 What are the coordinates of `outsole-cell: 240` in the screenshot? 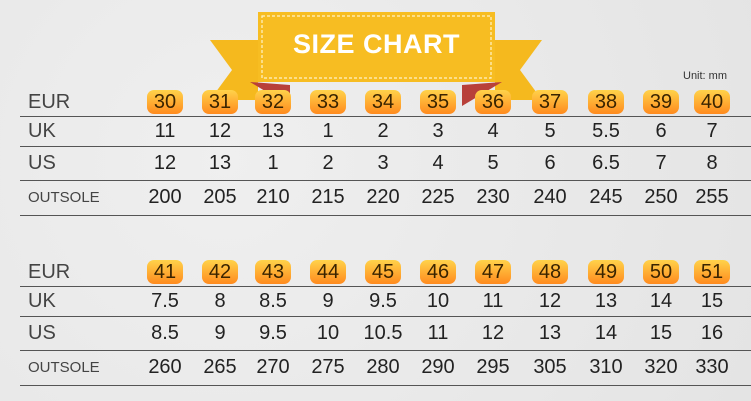 It's located at (550, 197).